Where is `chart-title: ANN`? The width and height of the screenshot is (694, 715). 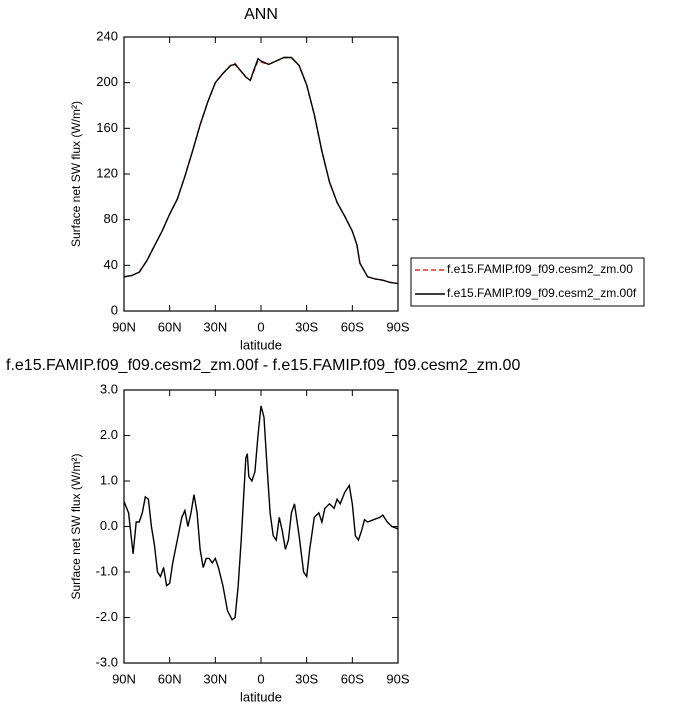 chart-title: ANN is located at coordinates (261, 14).